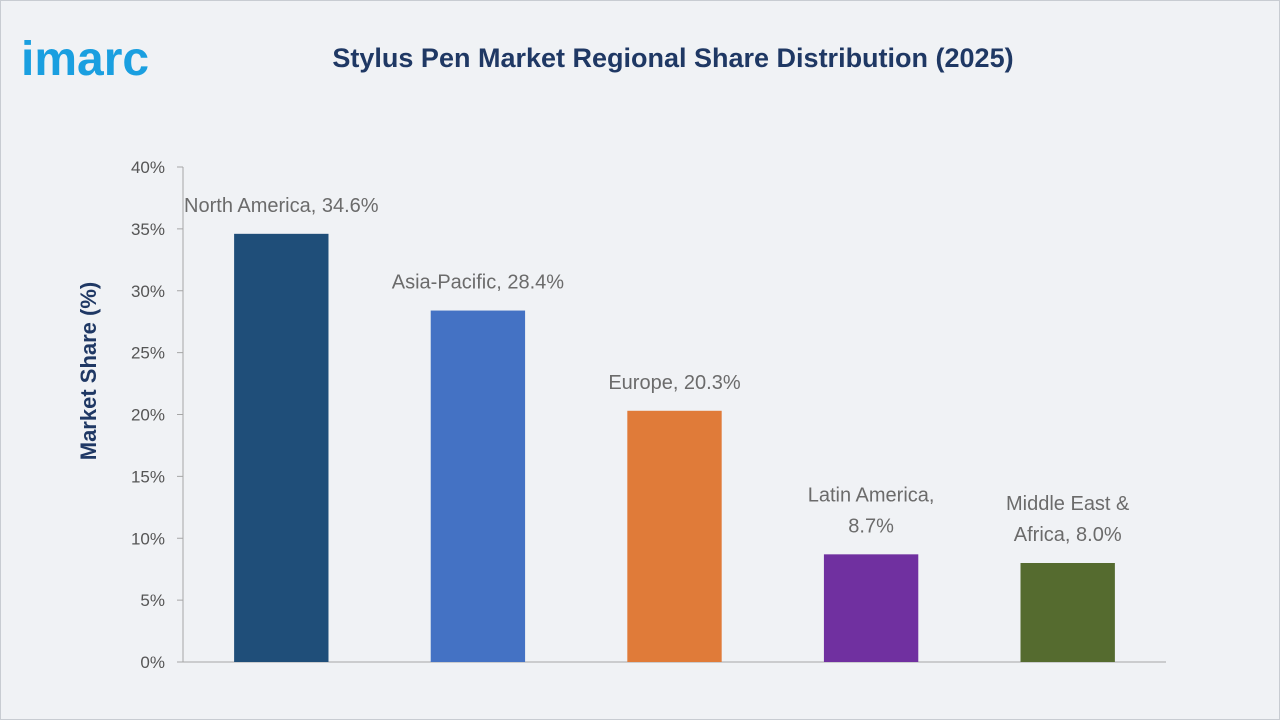  What do you see at coordinates (148, 167) in the screenshot?
I see `y-tick-label: 40%` at bounding box center [148, 167].